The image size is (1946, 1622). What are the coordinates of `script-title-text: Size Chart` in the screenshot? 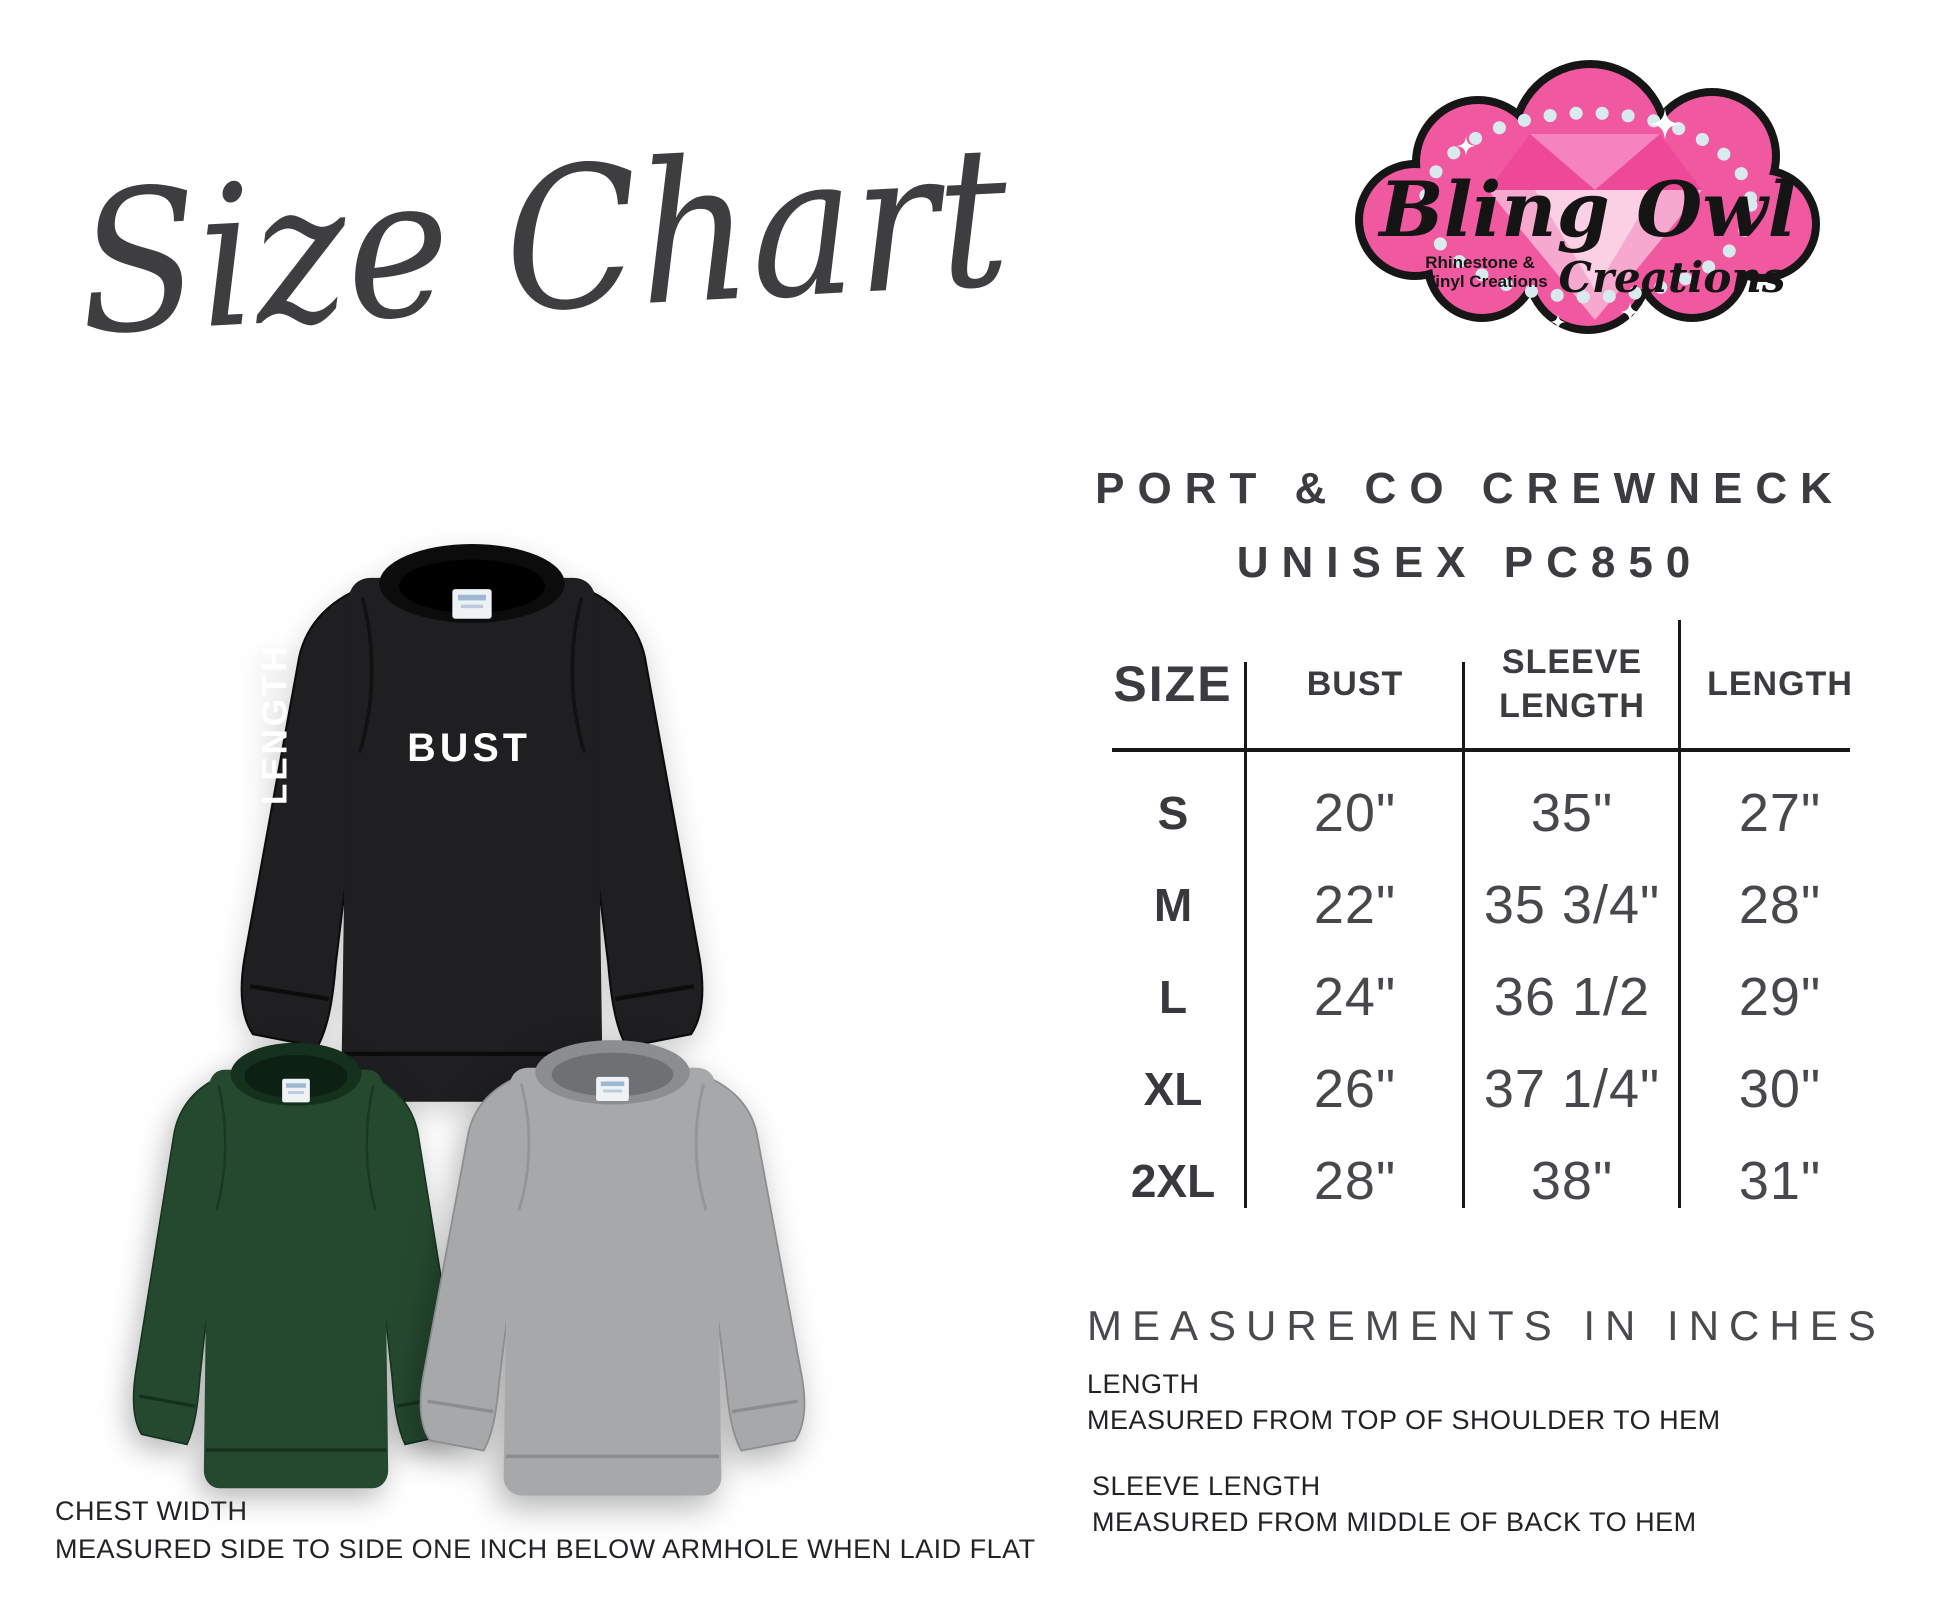 It's located at (543, 240).